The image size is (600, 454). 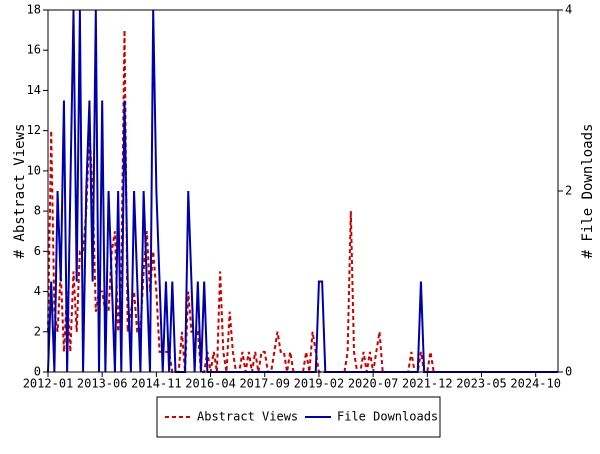 I want to click on y-tick-label: 6, so click(x=37, y=251).